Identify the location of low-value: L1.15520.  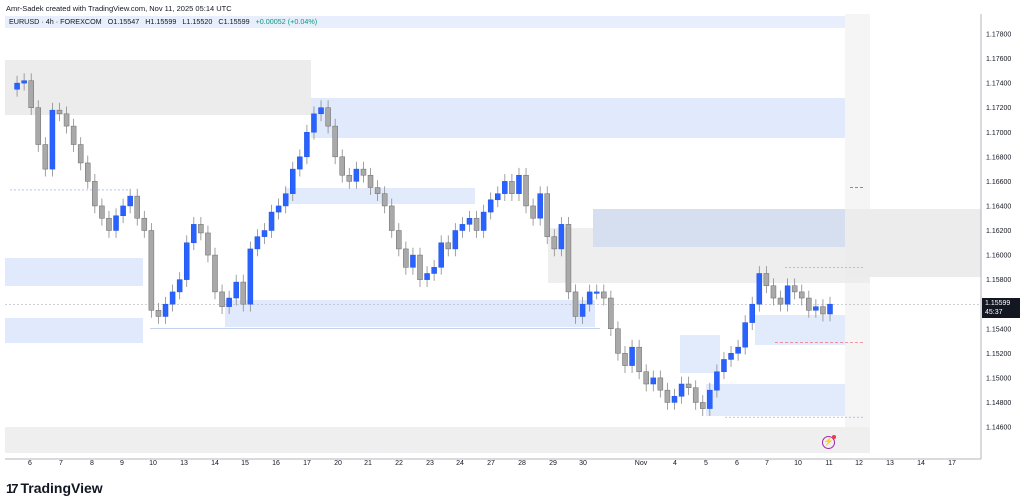
(197, 21).